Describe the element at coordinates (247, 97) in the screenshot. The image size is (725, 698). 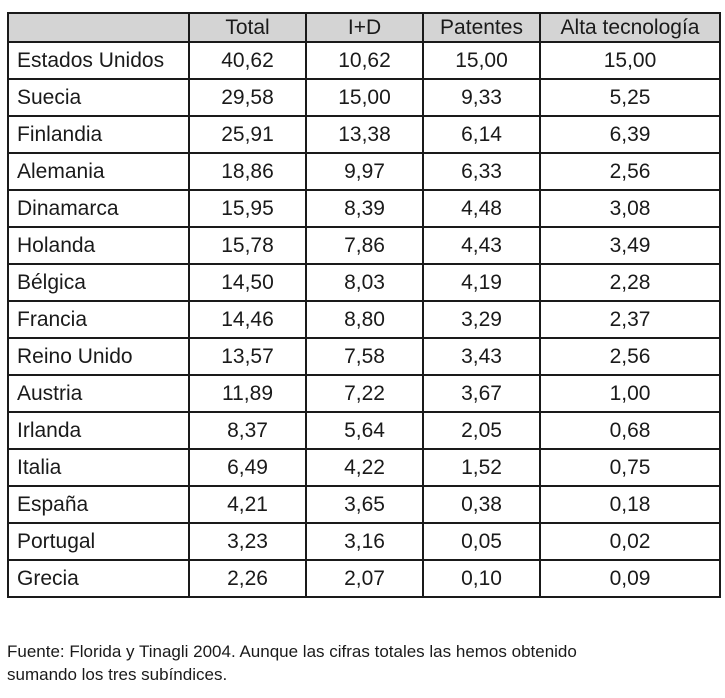
I see `cell-total: 29,58` at that location.